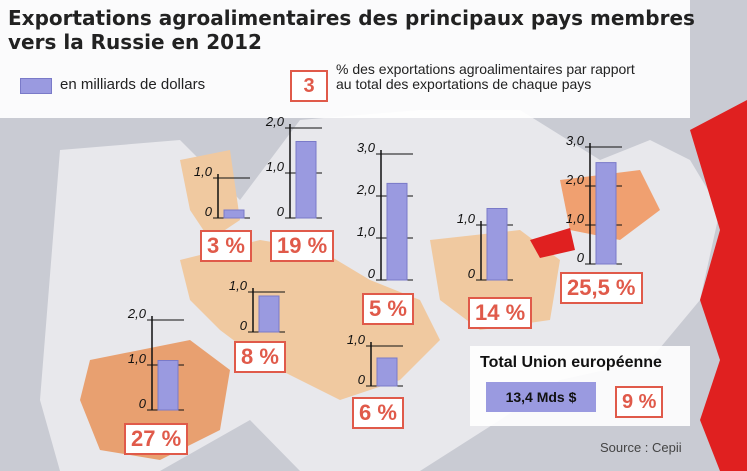 This screenshot has height=471, width=747. I want to click on pct-label-6: 27 %, so click(156, 439).